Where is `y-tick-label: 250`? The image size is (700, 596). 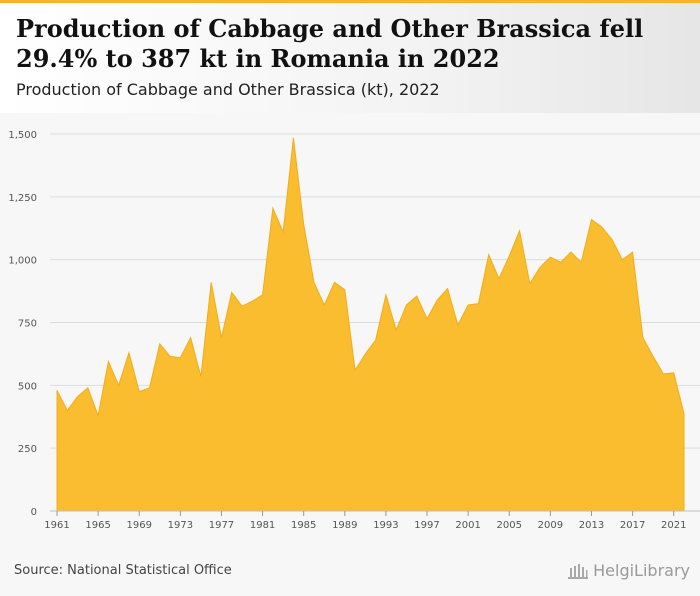 y-tick-label: 250 is located at coordinates (27, 449).